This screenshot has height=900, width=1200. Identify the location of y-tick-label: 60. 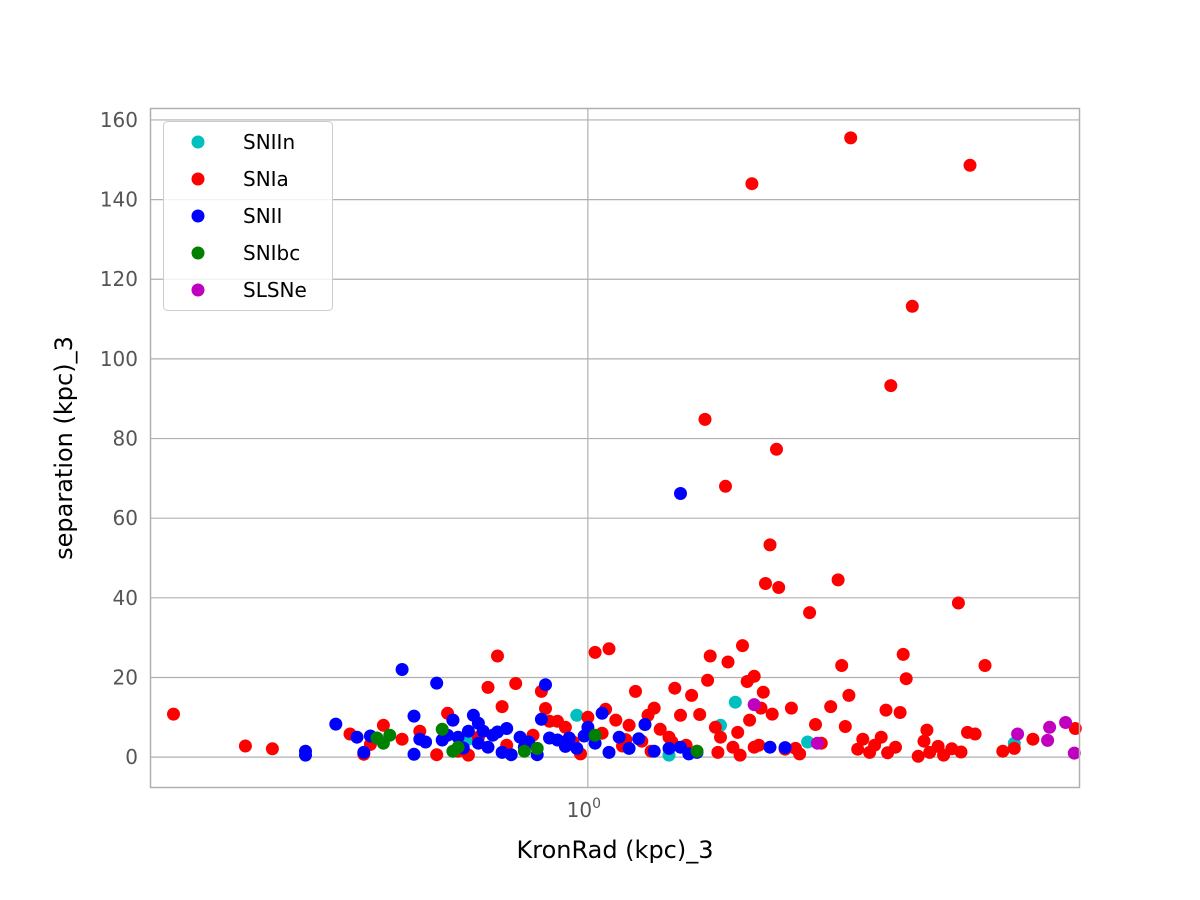
(125, 518).